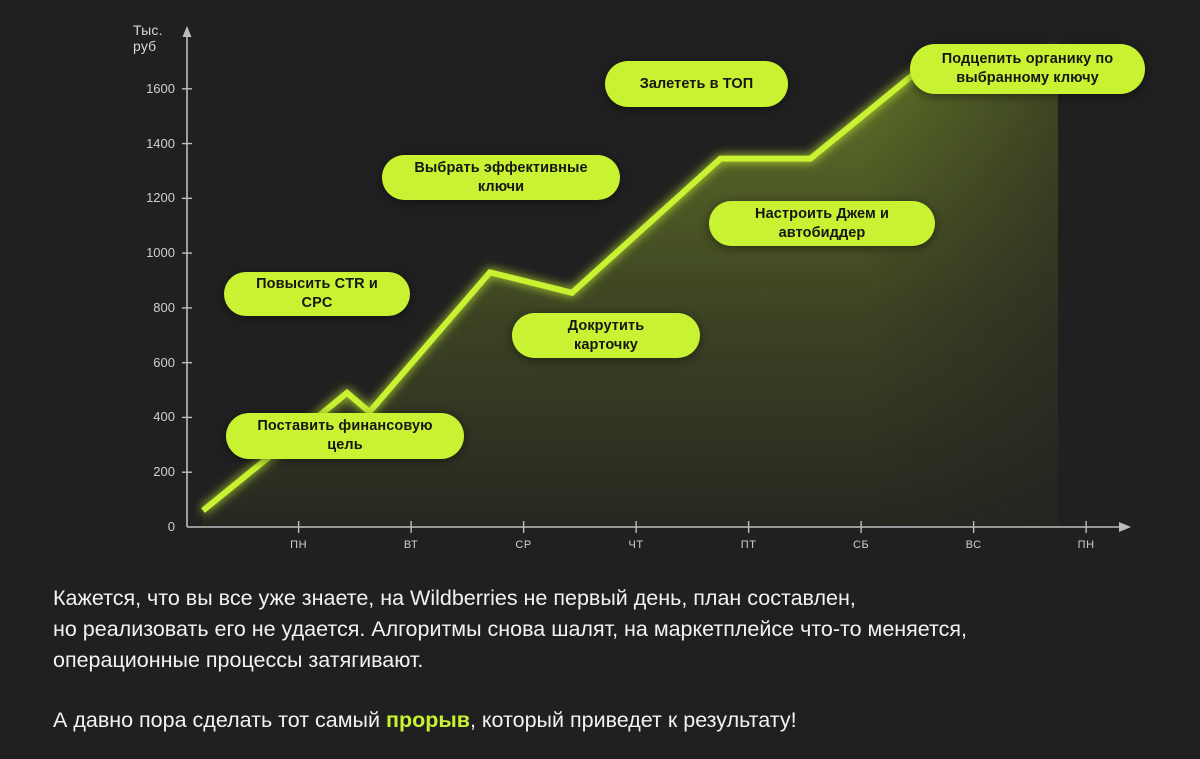 The width and height of the screenshot is (1200, 759). I want to click on y-axis-title: Тыс. руб, so click(148, 38).